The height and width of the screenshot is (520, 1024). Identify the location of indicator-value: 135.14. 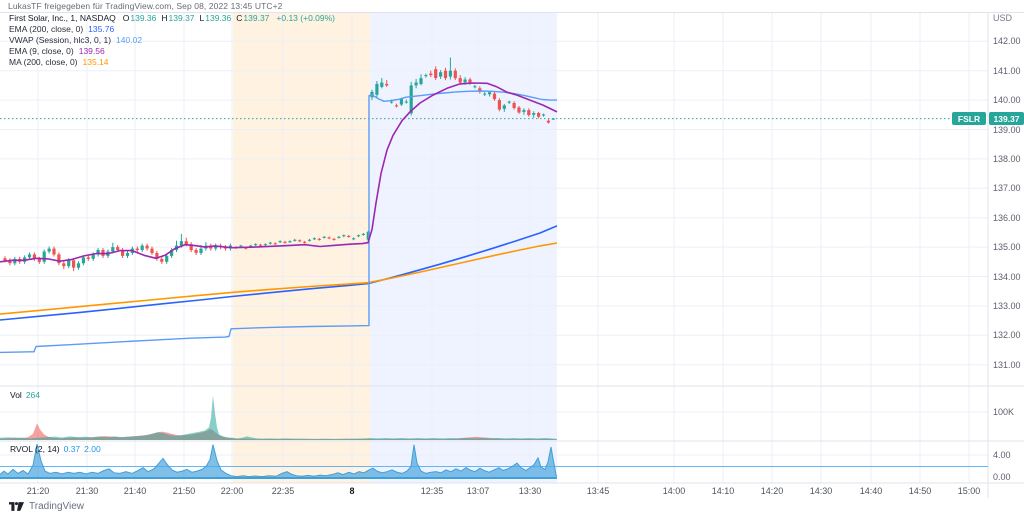
(95, 62).